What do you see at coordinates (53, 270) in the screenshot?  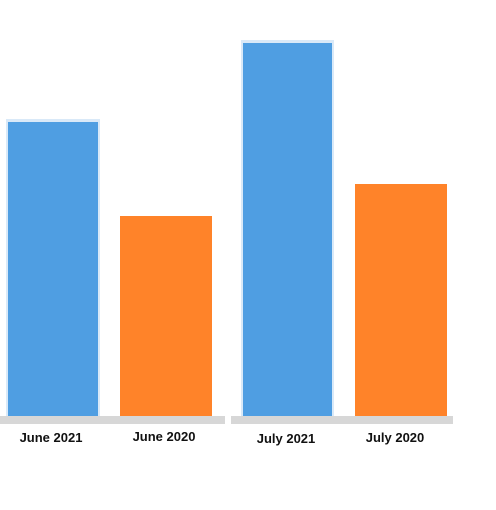 I see `bar-june-2021` at bounding box center [53, 270].